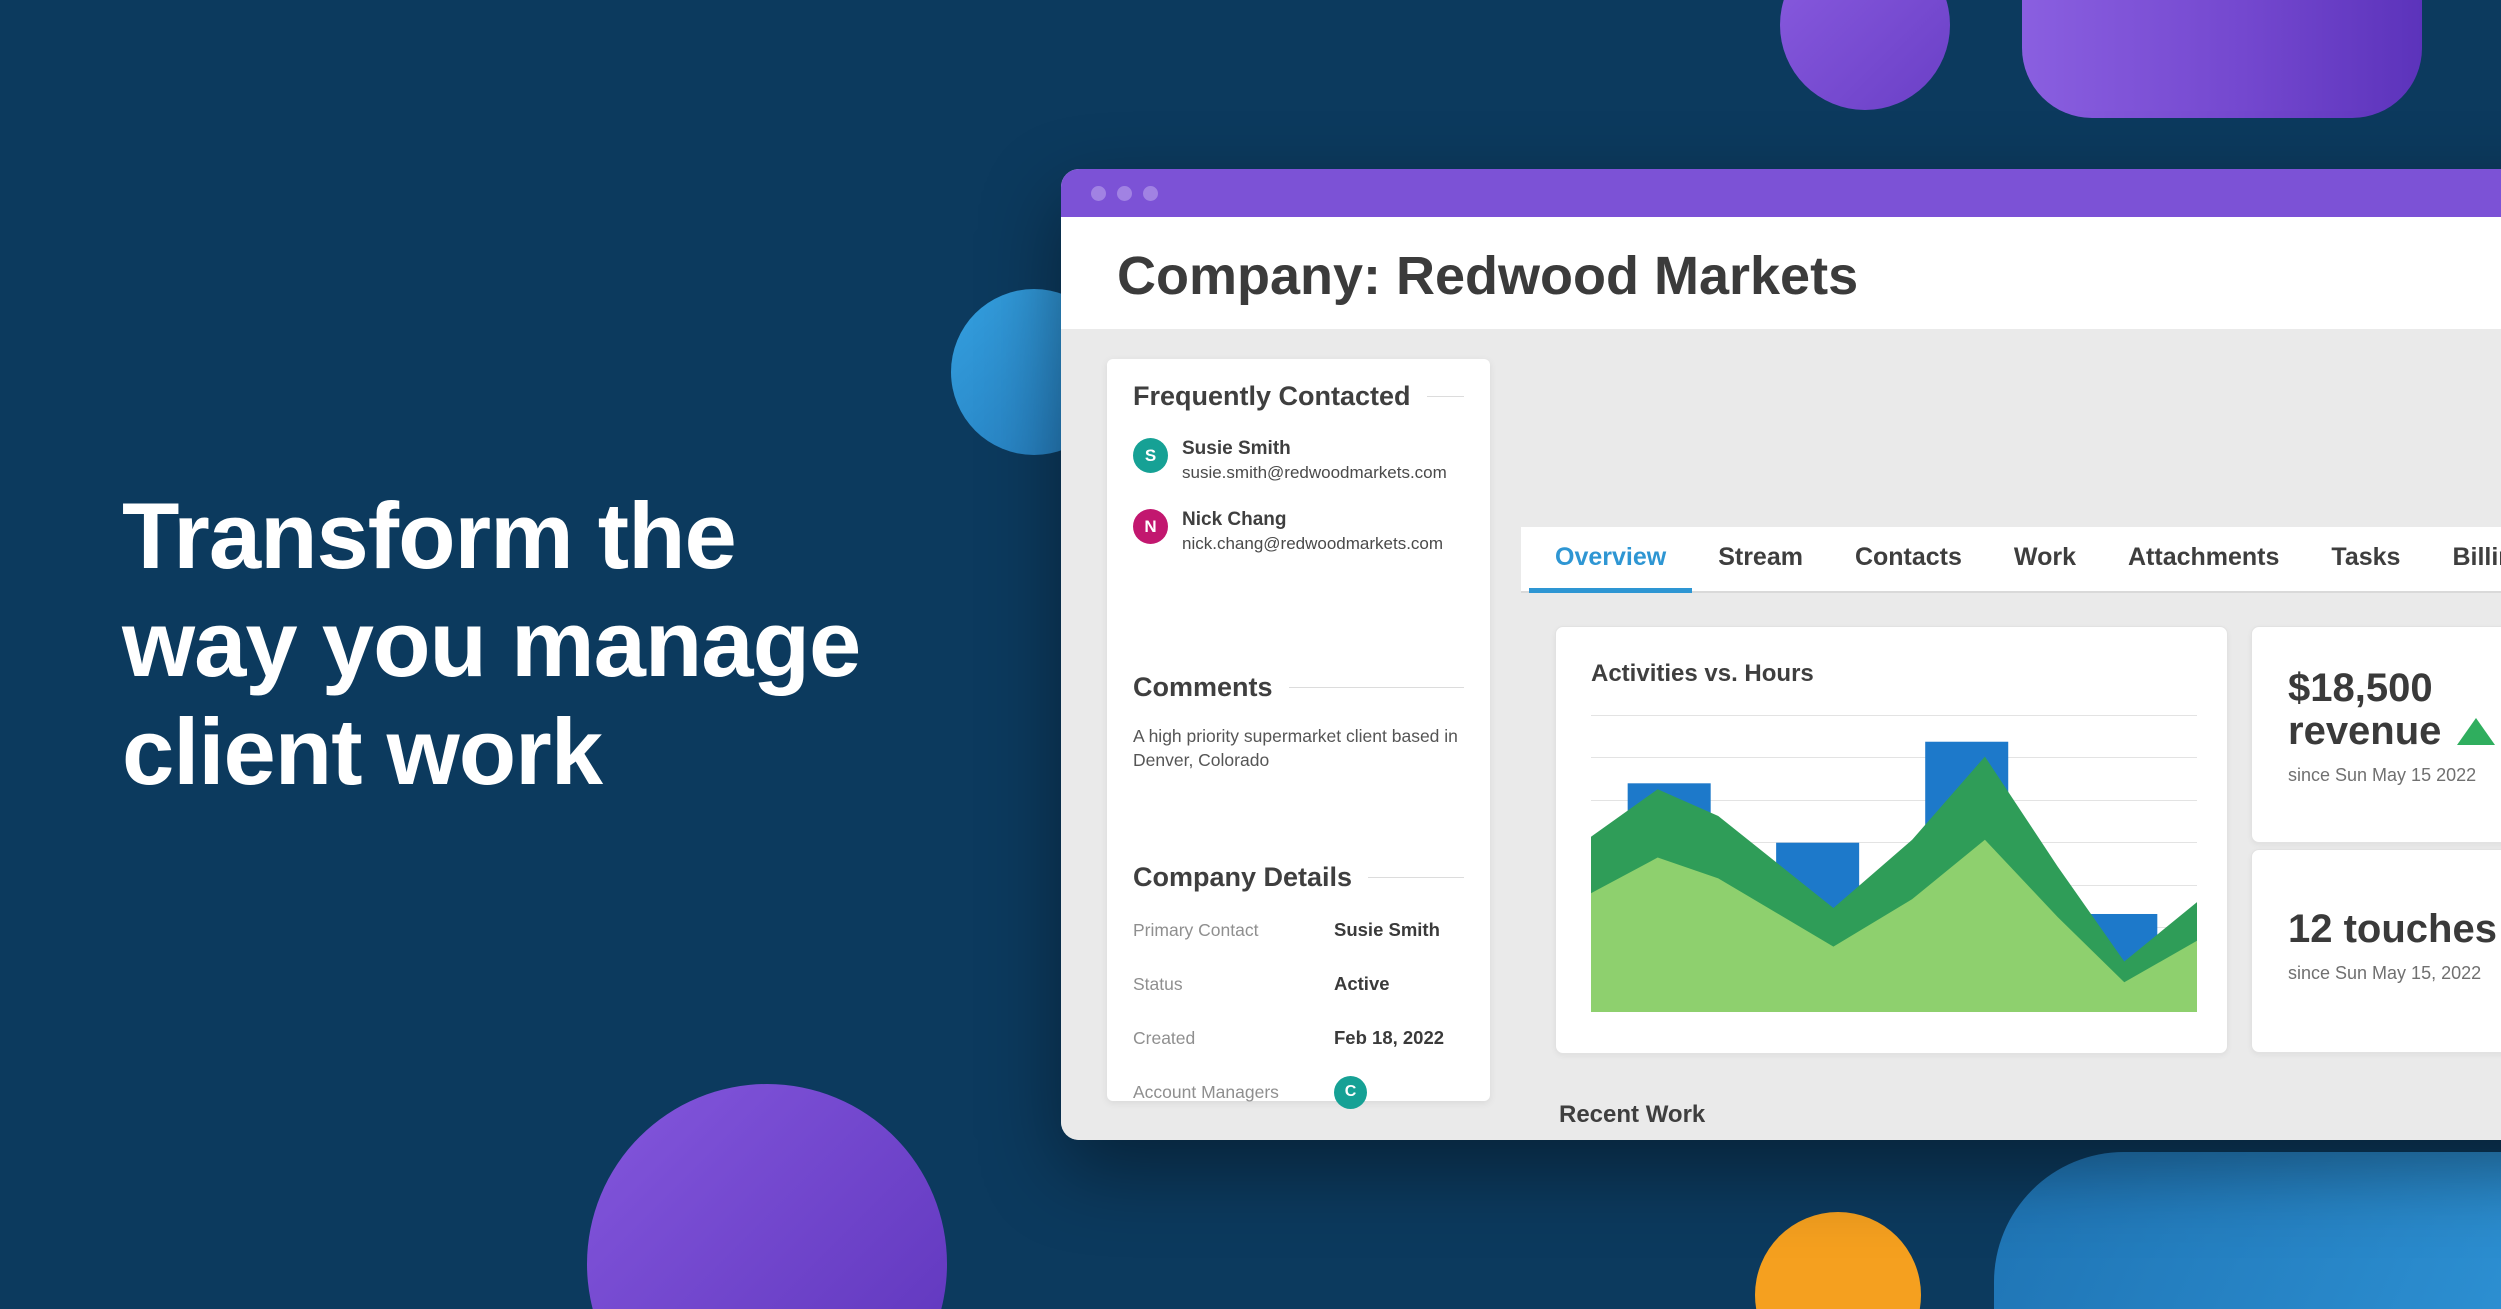 The height and width of the screenshot is (1309, 2501). I want to click on hero-heading-line: Transform the, so click(429, 535).